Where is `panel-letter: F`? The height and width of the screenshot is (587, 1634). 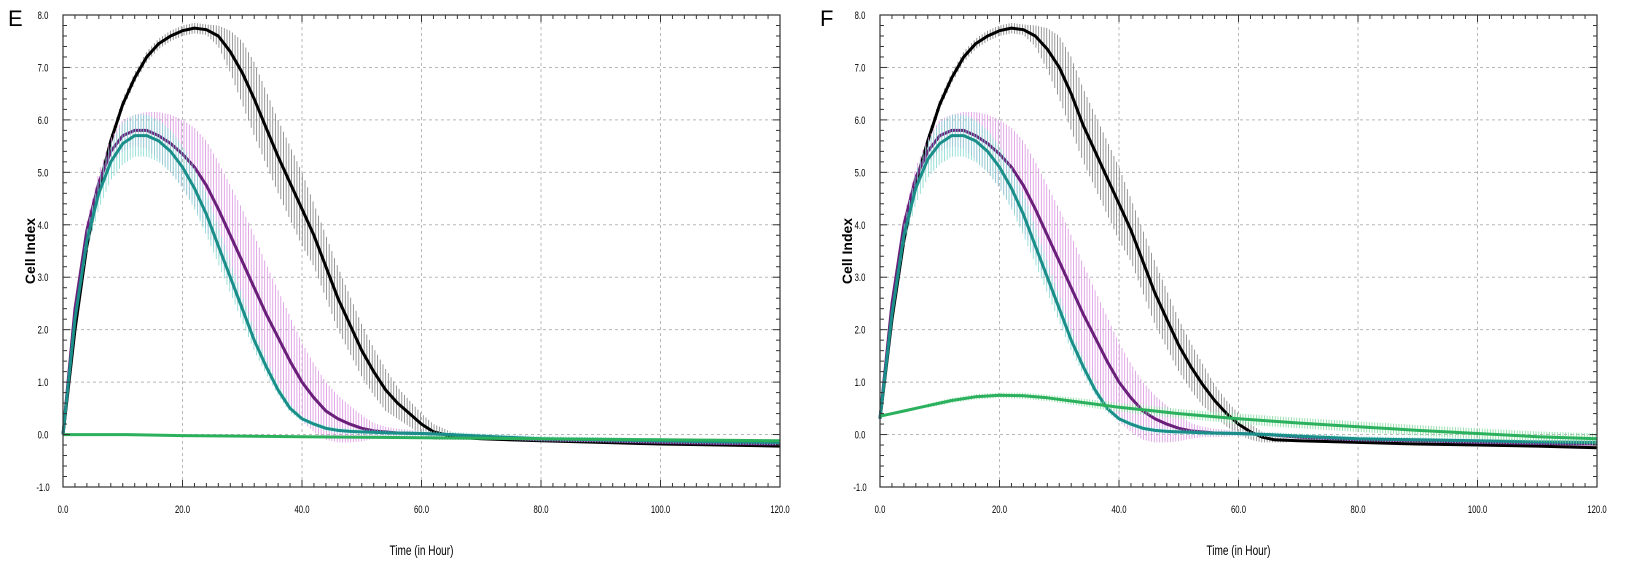 panel-letter: F is located at coordinates (827, 18).